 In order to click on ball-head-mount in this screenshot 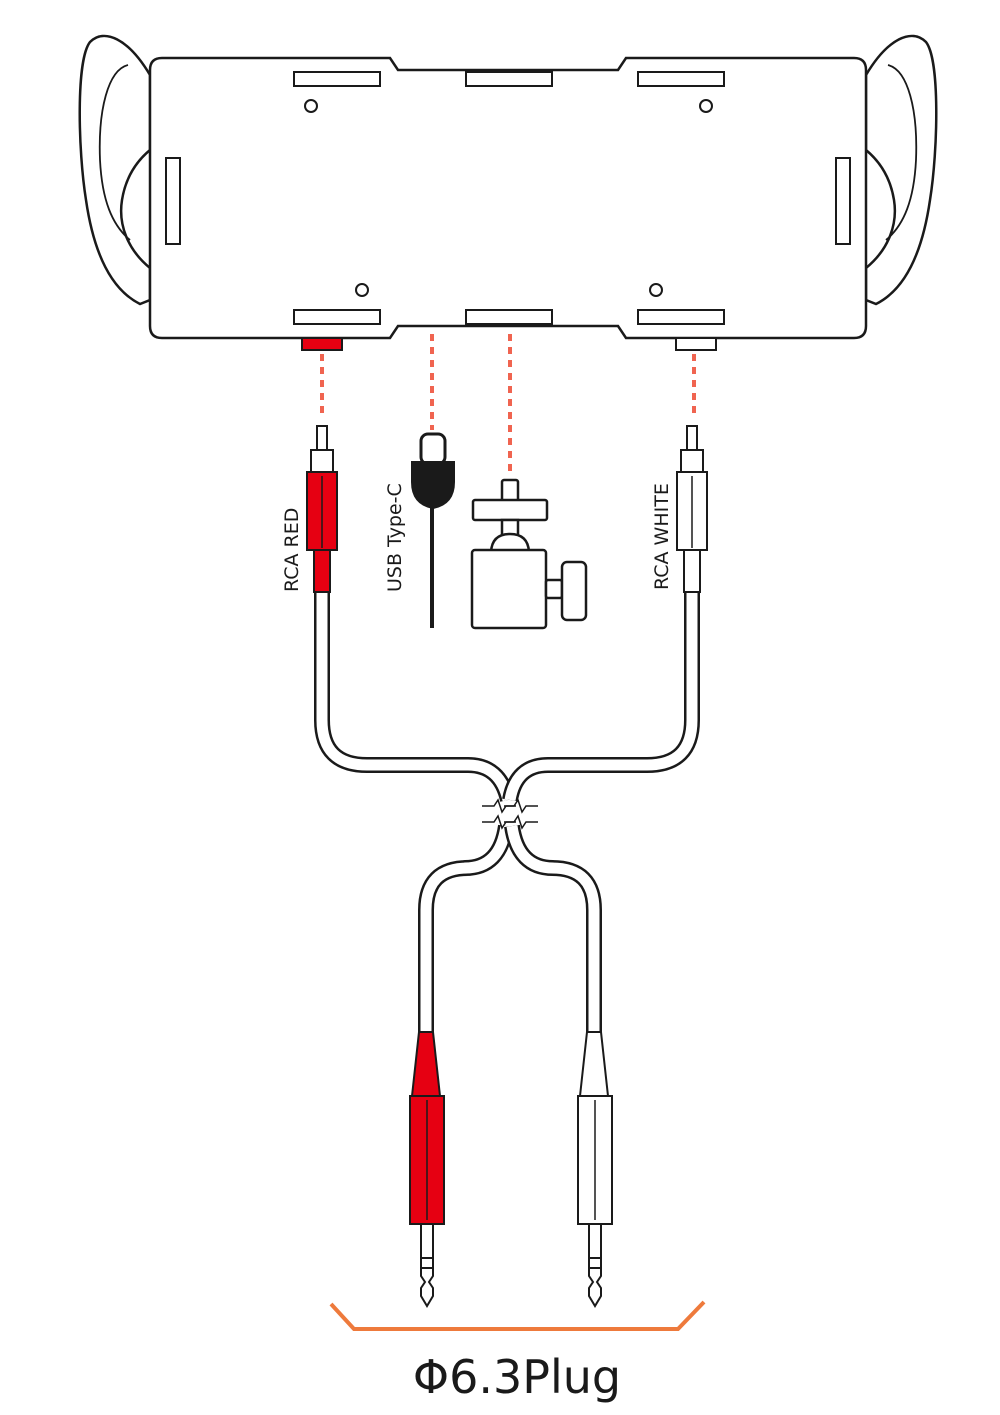, I will do `click(529, 554)`.